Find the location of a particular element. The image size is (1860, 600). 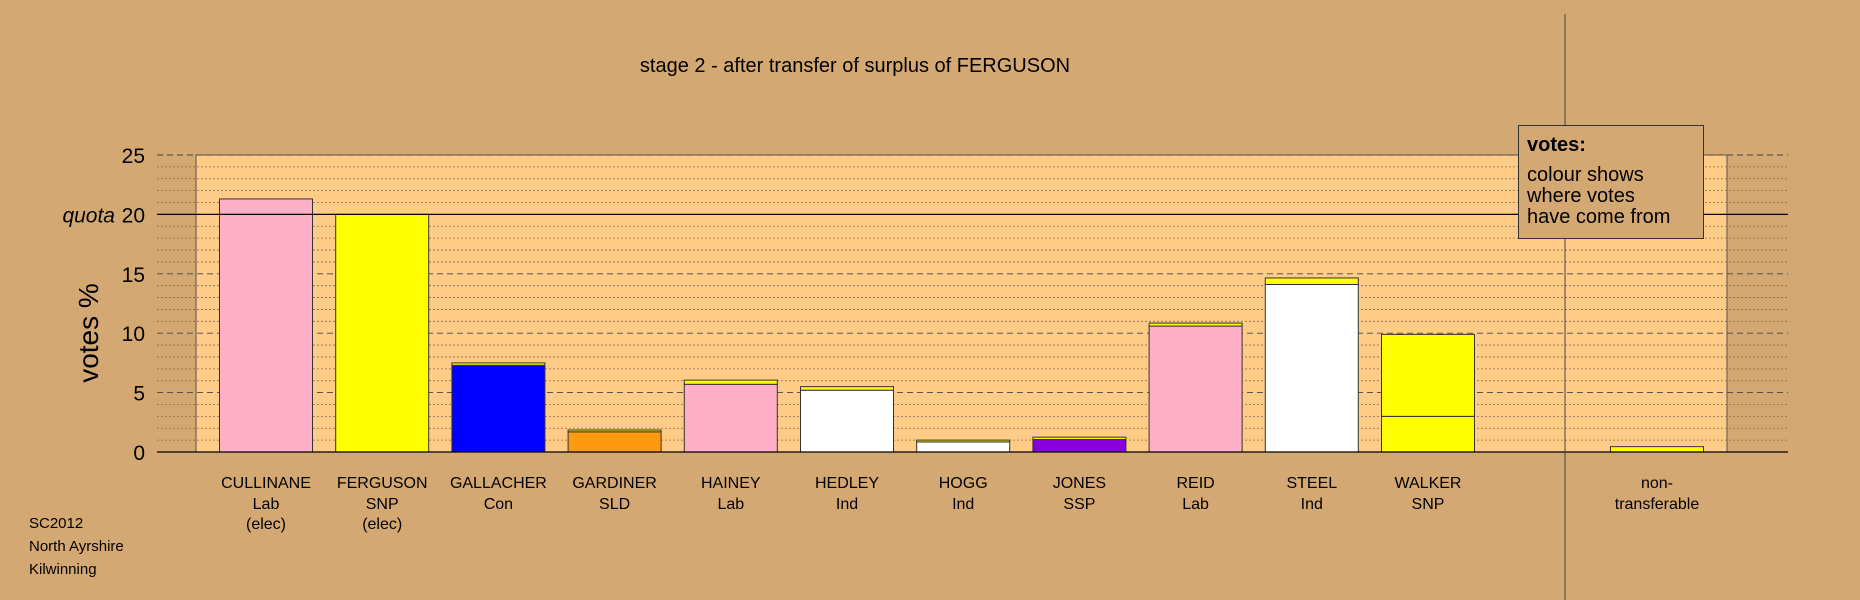

y-tick-label: 0 is located at coordinates (139, 453).